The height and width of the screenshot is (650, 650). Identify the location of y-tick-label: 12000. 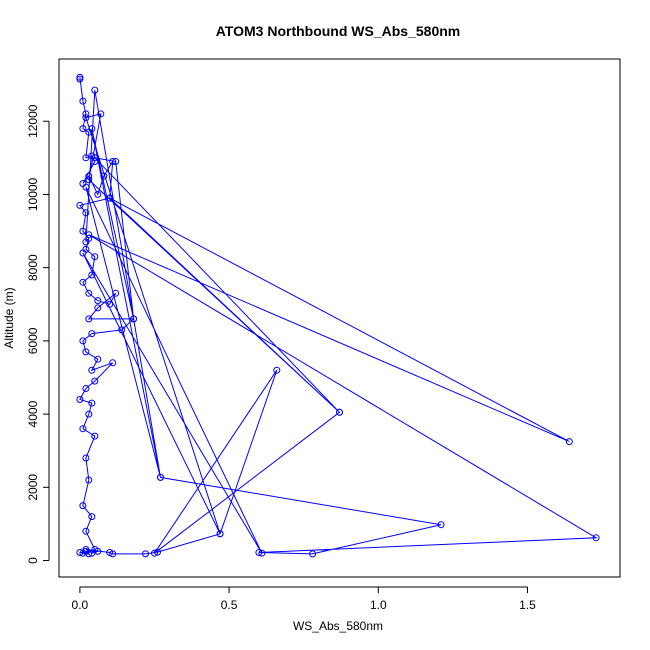
(33, 121).